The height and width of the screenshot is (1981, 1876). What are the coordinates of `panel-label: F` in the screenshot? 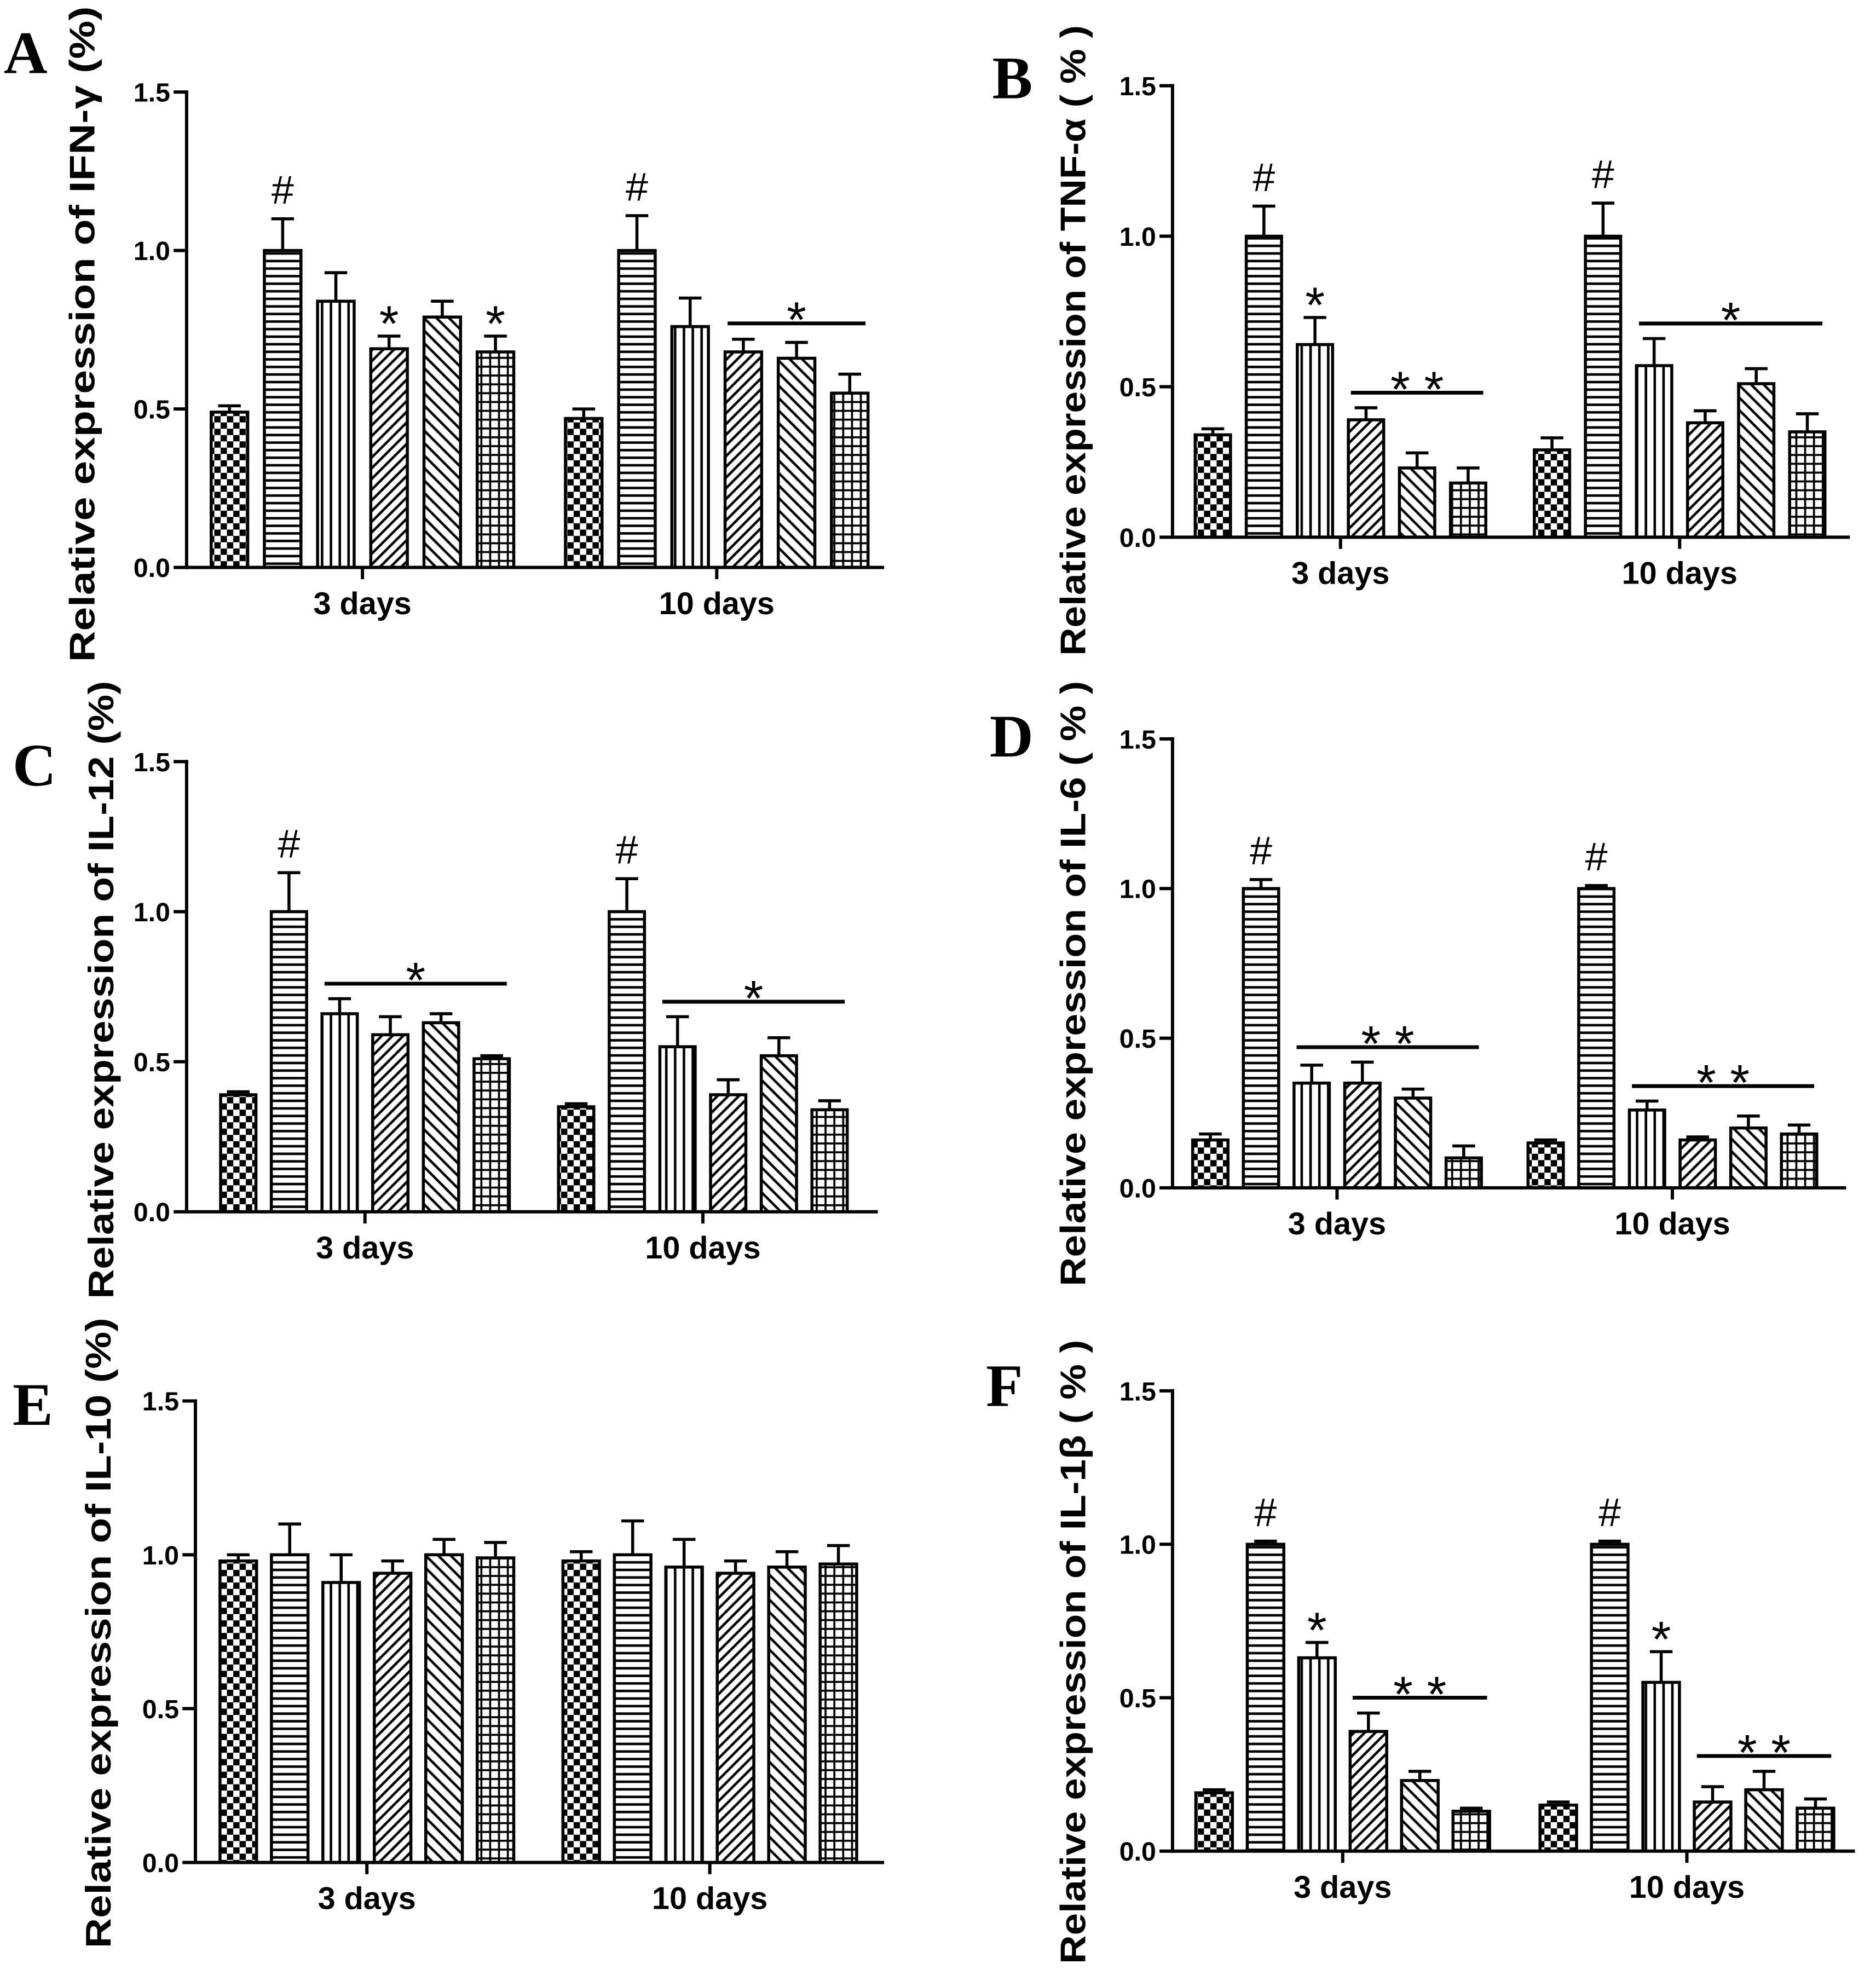 It's located at (1004, 1385).